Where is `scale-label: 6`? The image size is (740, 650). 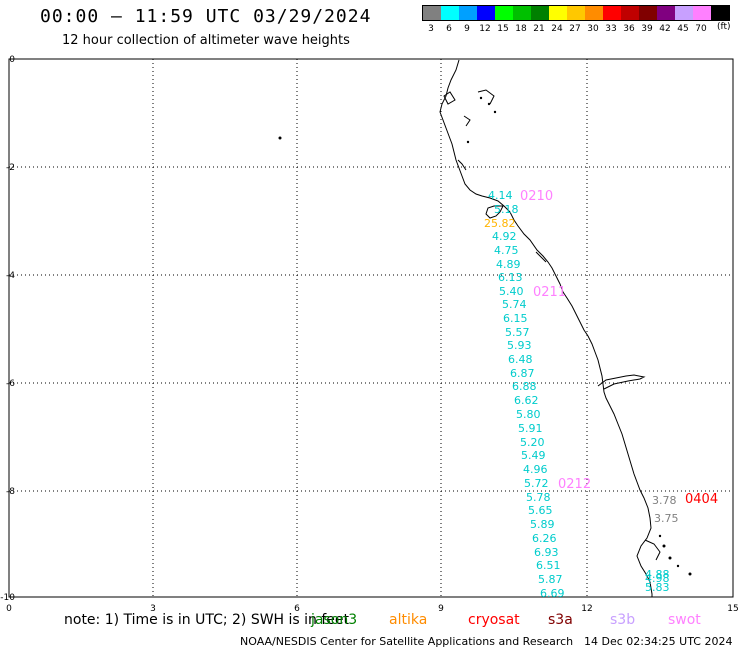
scale-label: 6 is located at coordinates (449, 29).